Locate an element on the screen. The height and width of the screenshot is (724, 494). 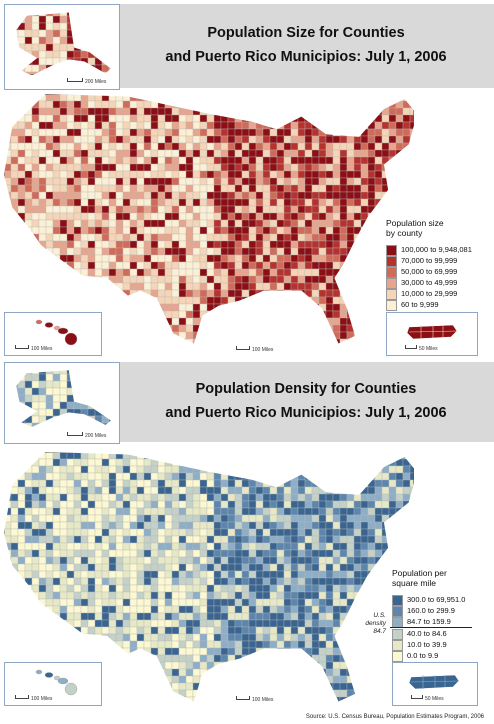
us-density-divider is located at coordinates (431, 627).